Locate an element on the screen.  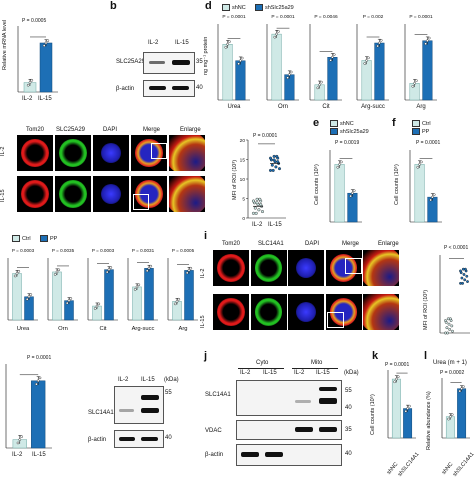
panel-h-legend1: Ctrl is located at coordinates (21, 238).